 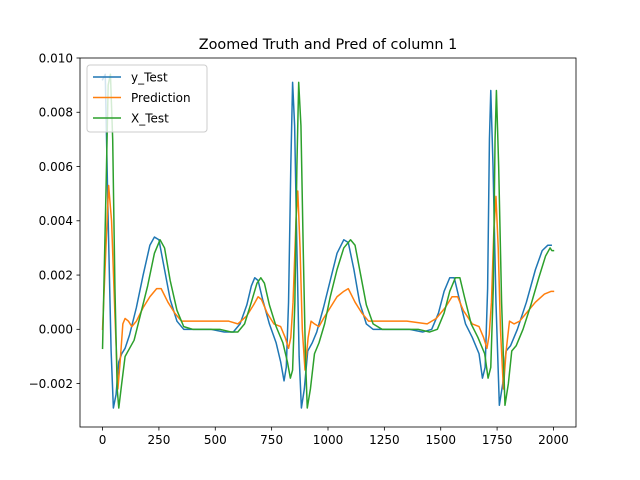 I want to click on y-axis: −0.002 0.000 0.002 0.004 0.006 0.008 0.010, so click(x=54, y=221).